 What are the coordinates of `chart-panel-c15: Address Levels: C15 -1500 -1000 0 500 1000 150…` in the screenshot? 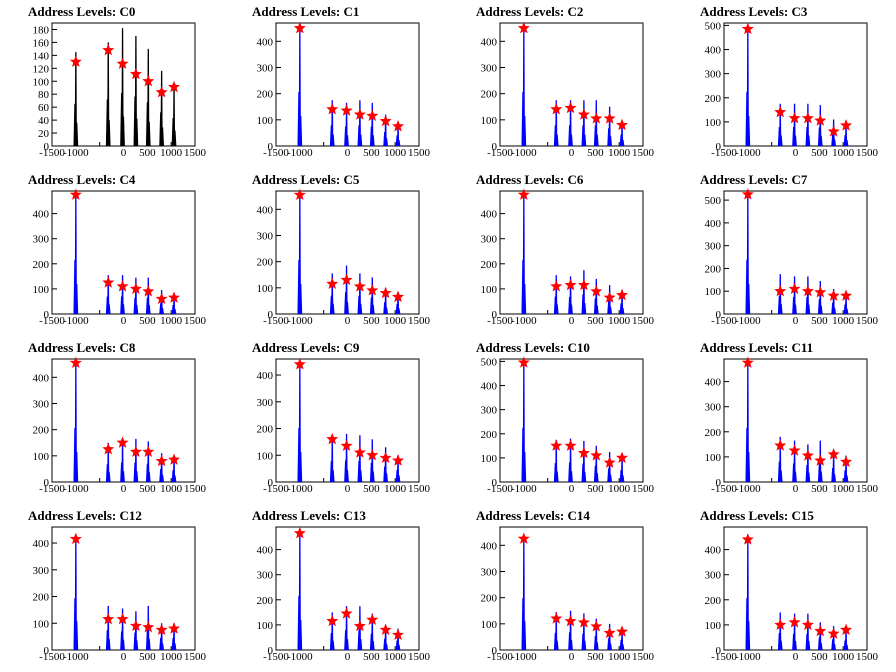 It's located at (784, 588).